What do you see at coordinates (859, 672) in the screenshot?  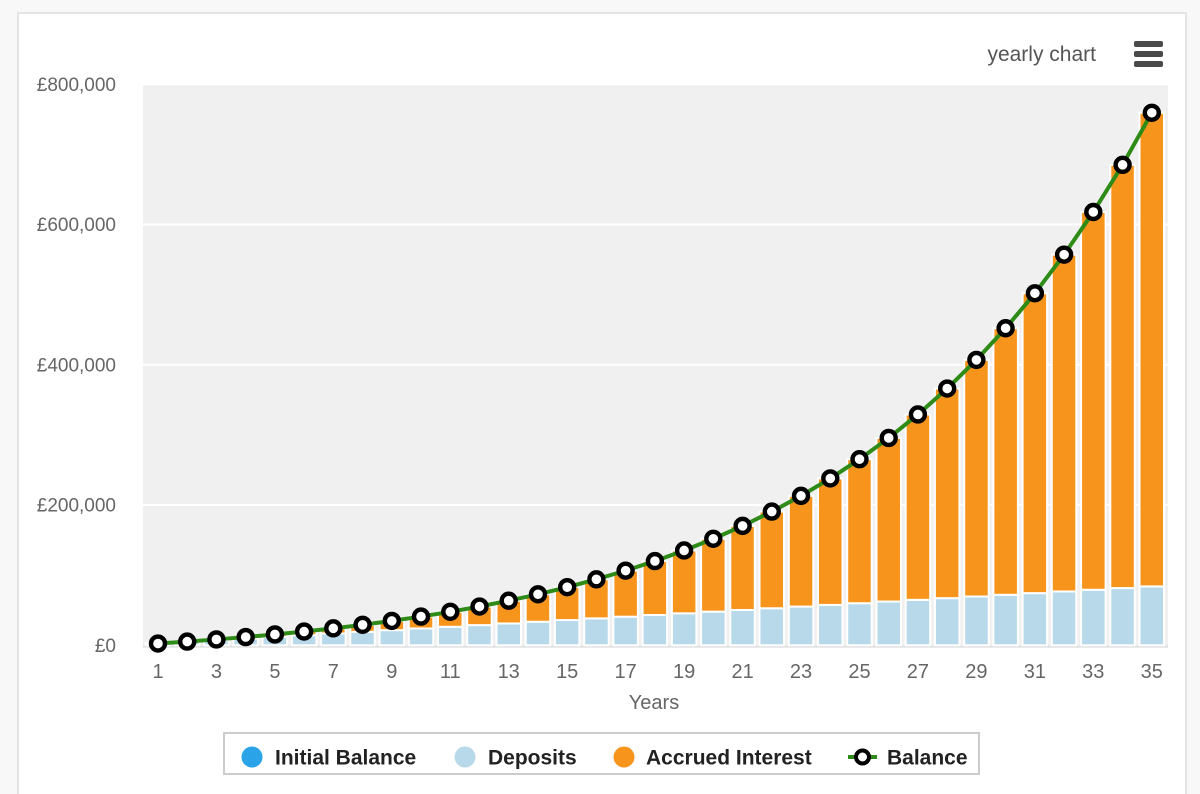 I see `svg-text: 25` at bounding box center [859, 672].